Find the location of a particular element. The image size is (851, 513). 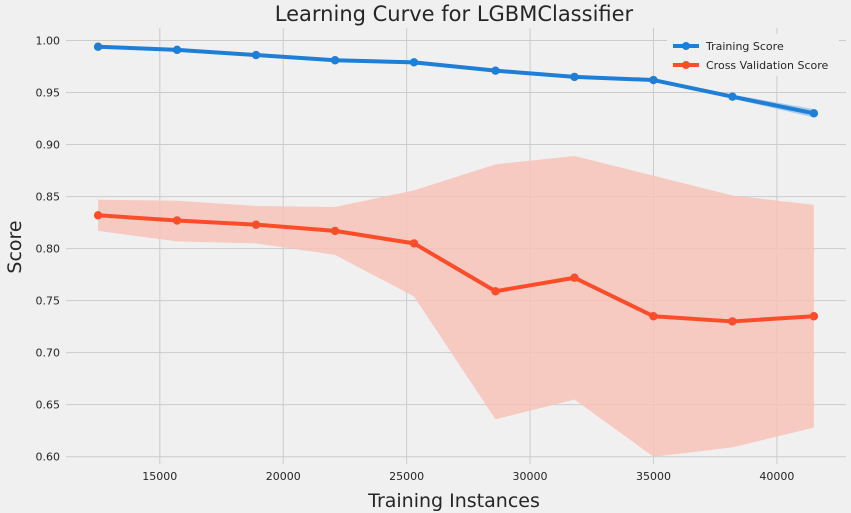

chart-title: Learning Curve for LGBMClassifier is located at coordinates (454, 14).